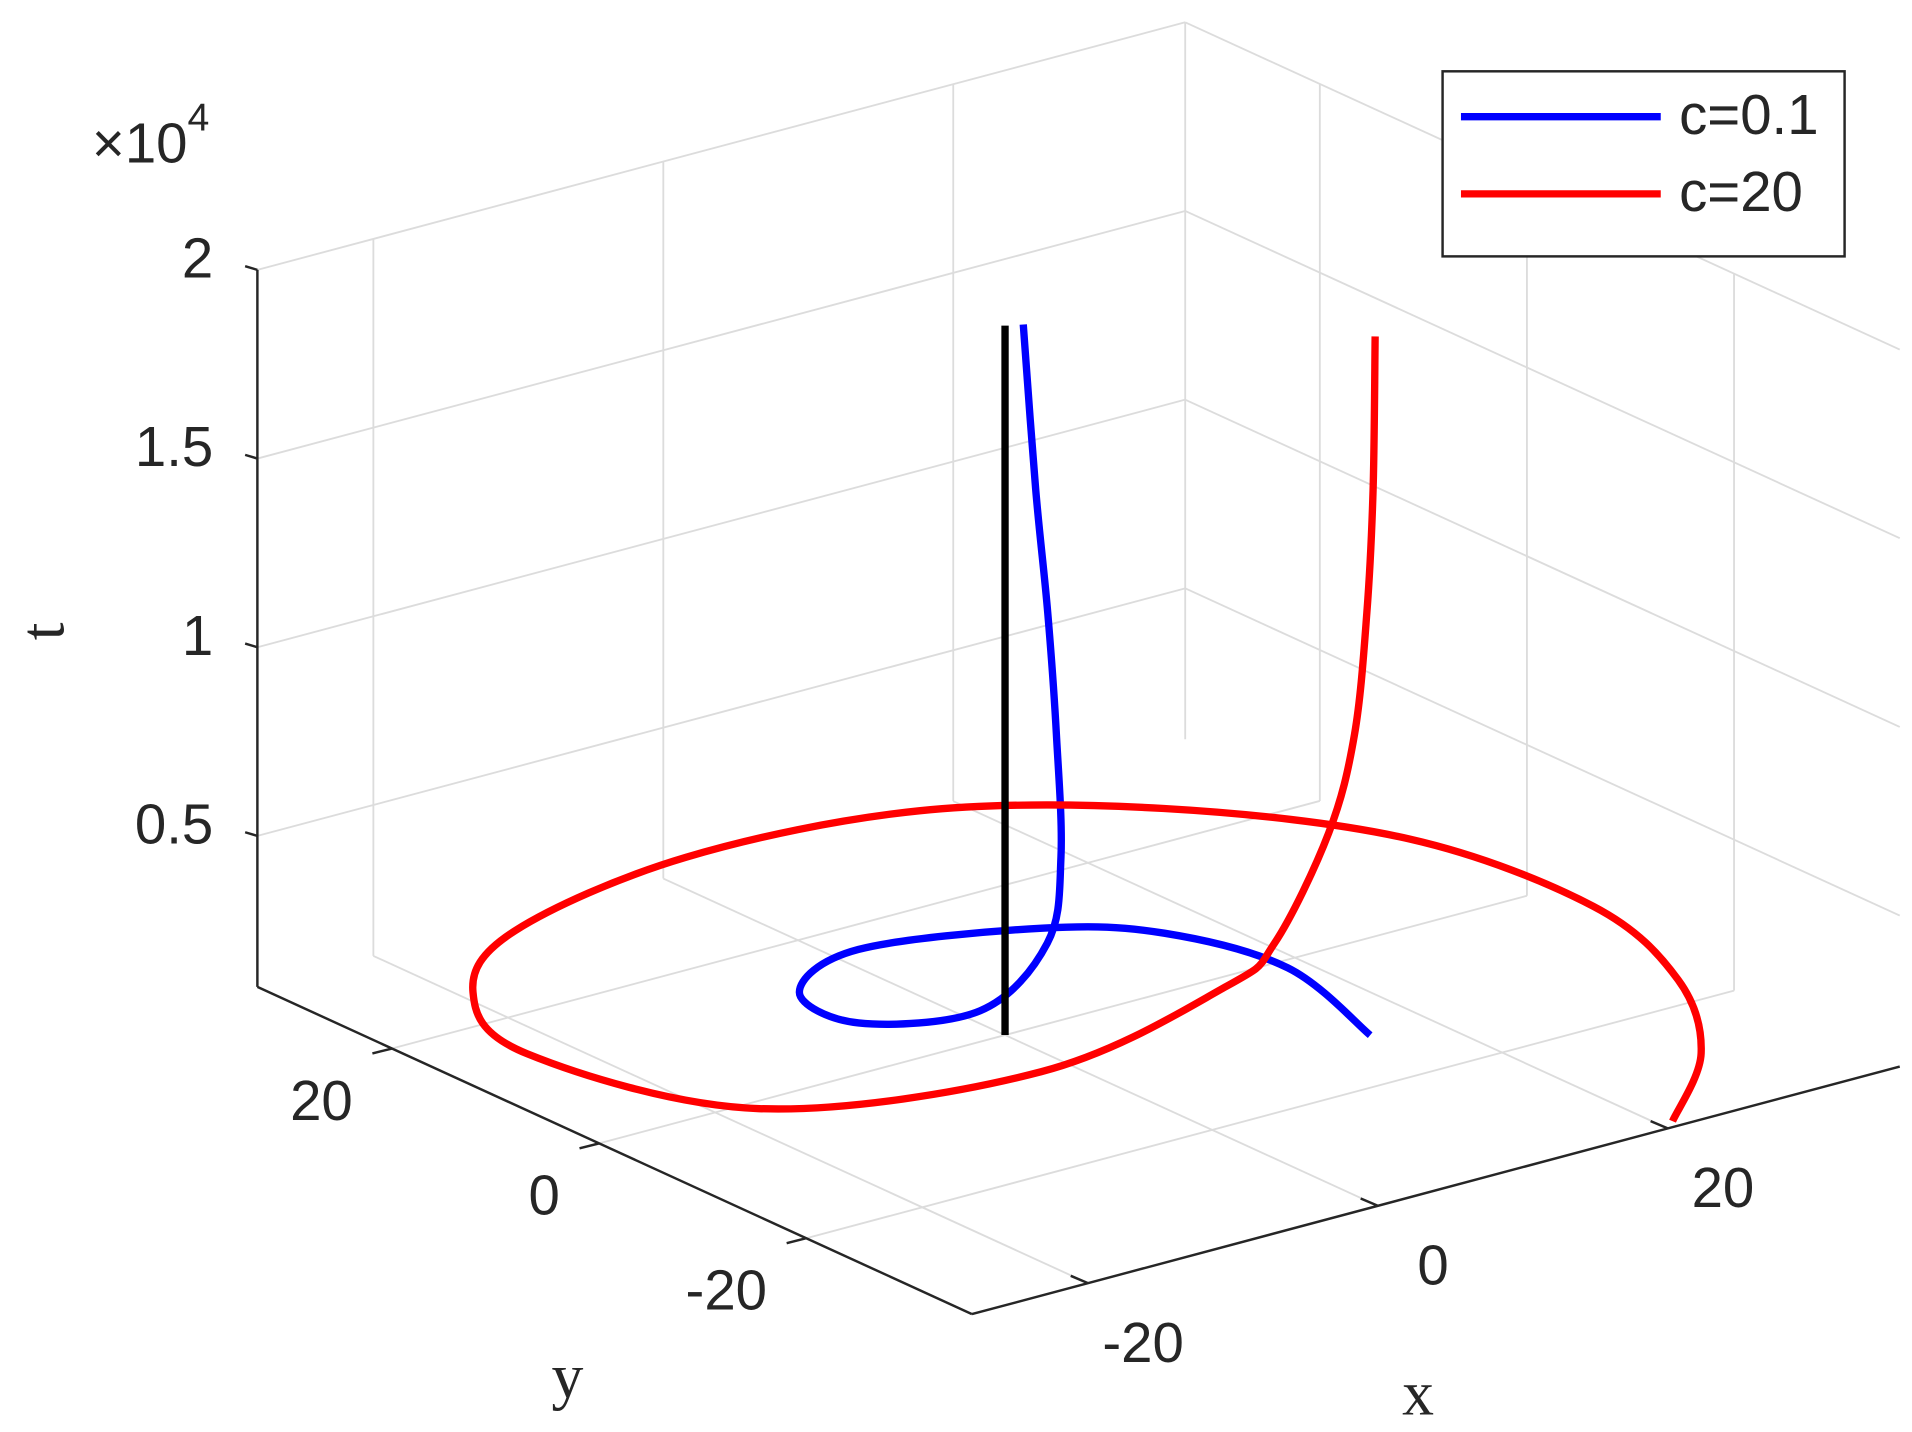 The image size is (1912, 1432). Describe the element at coordinates (174, 823) in the screenshot. I see `z-tick-label: 0.5` at that location.